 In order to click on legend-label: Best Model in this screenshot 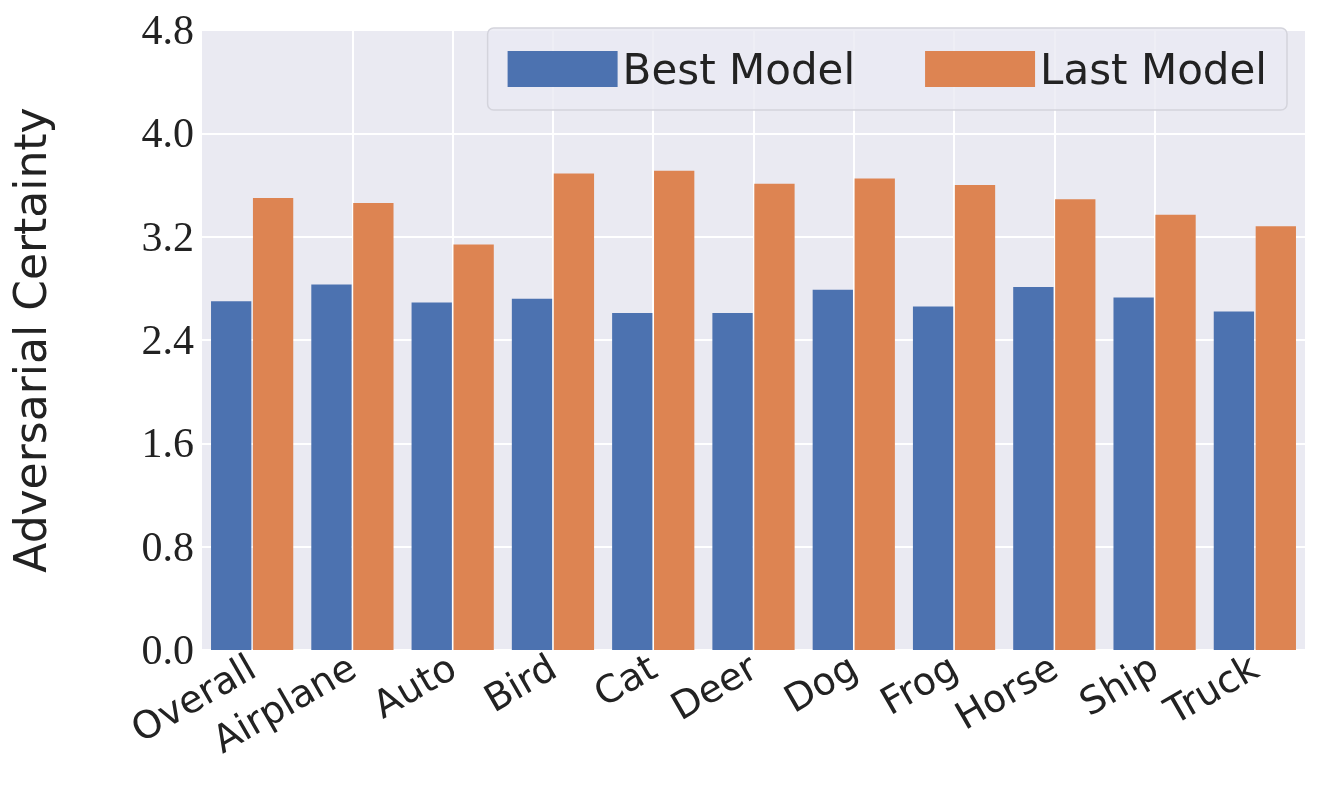, I will do `click(739, 69)`.